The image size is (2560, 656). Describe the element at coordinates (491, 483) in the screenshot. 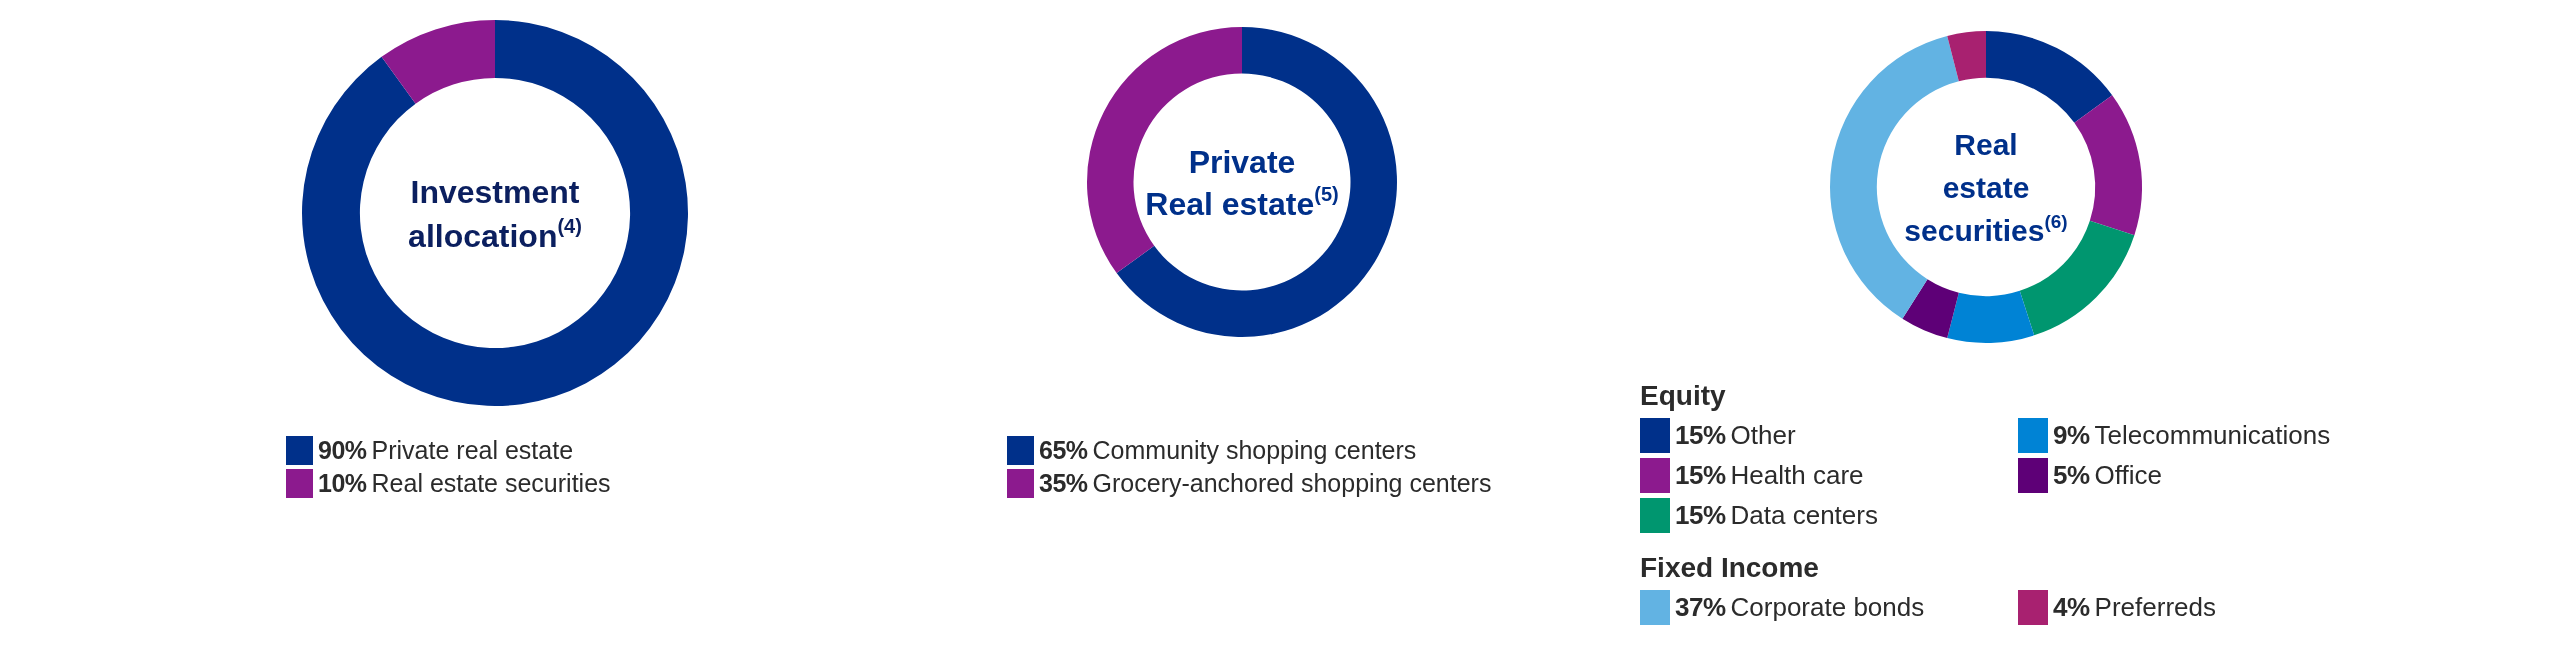

I see `legend-label: Real estate securities` at that location.